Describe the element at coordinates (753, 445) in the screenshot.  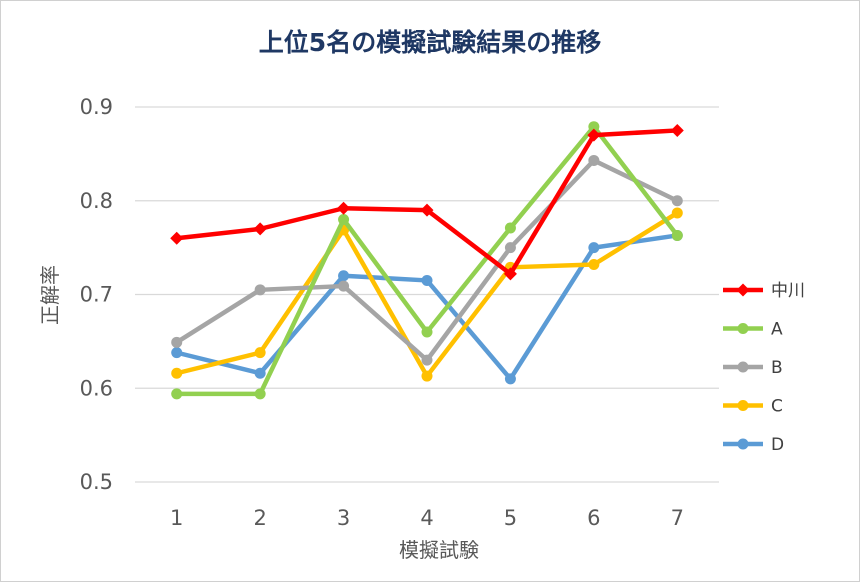
I see `legend-item: D` at that location.